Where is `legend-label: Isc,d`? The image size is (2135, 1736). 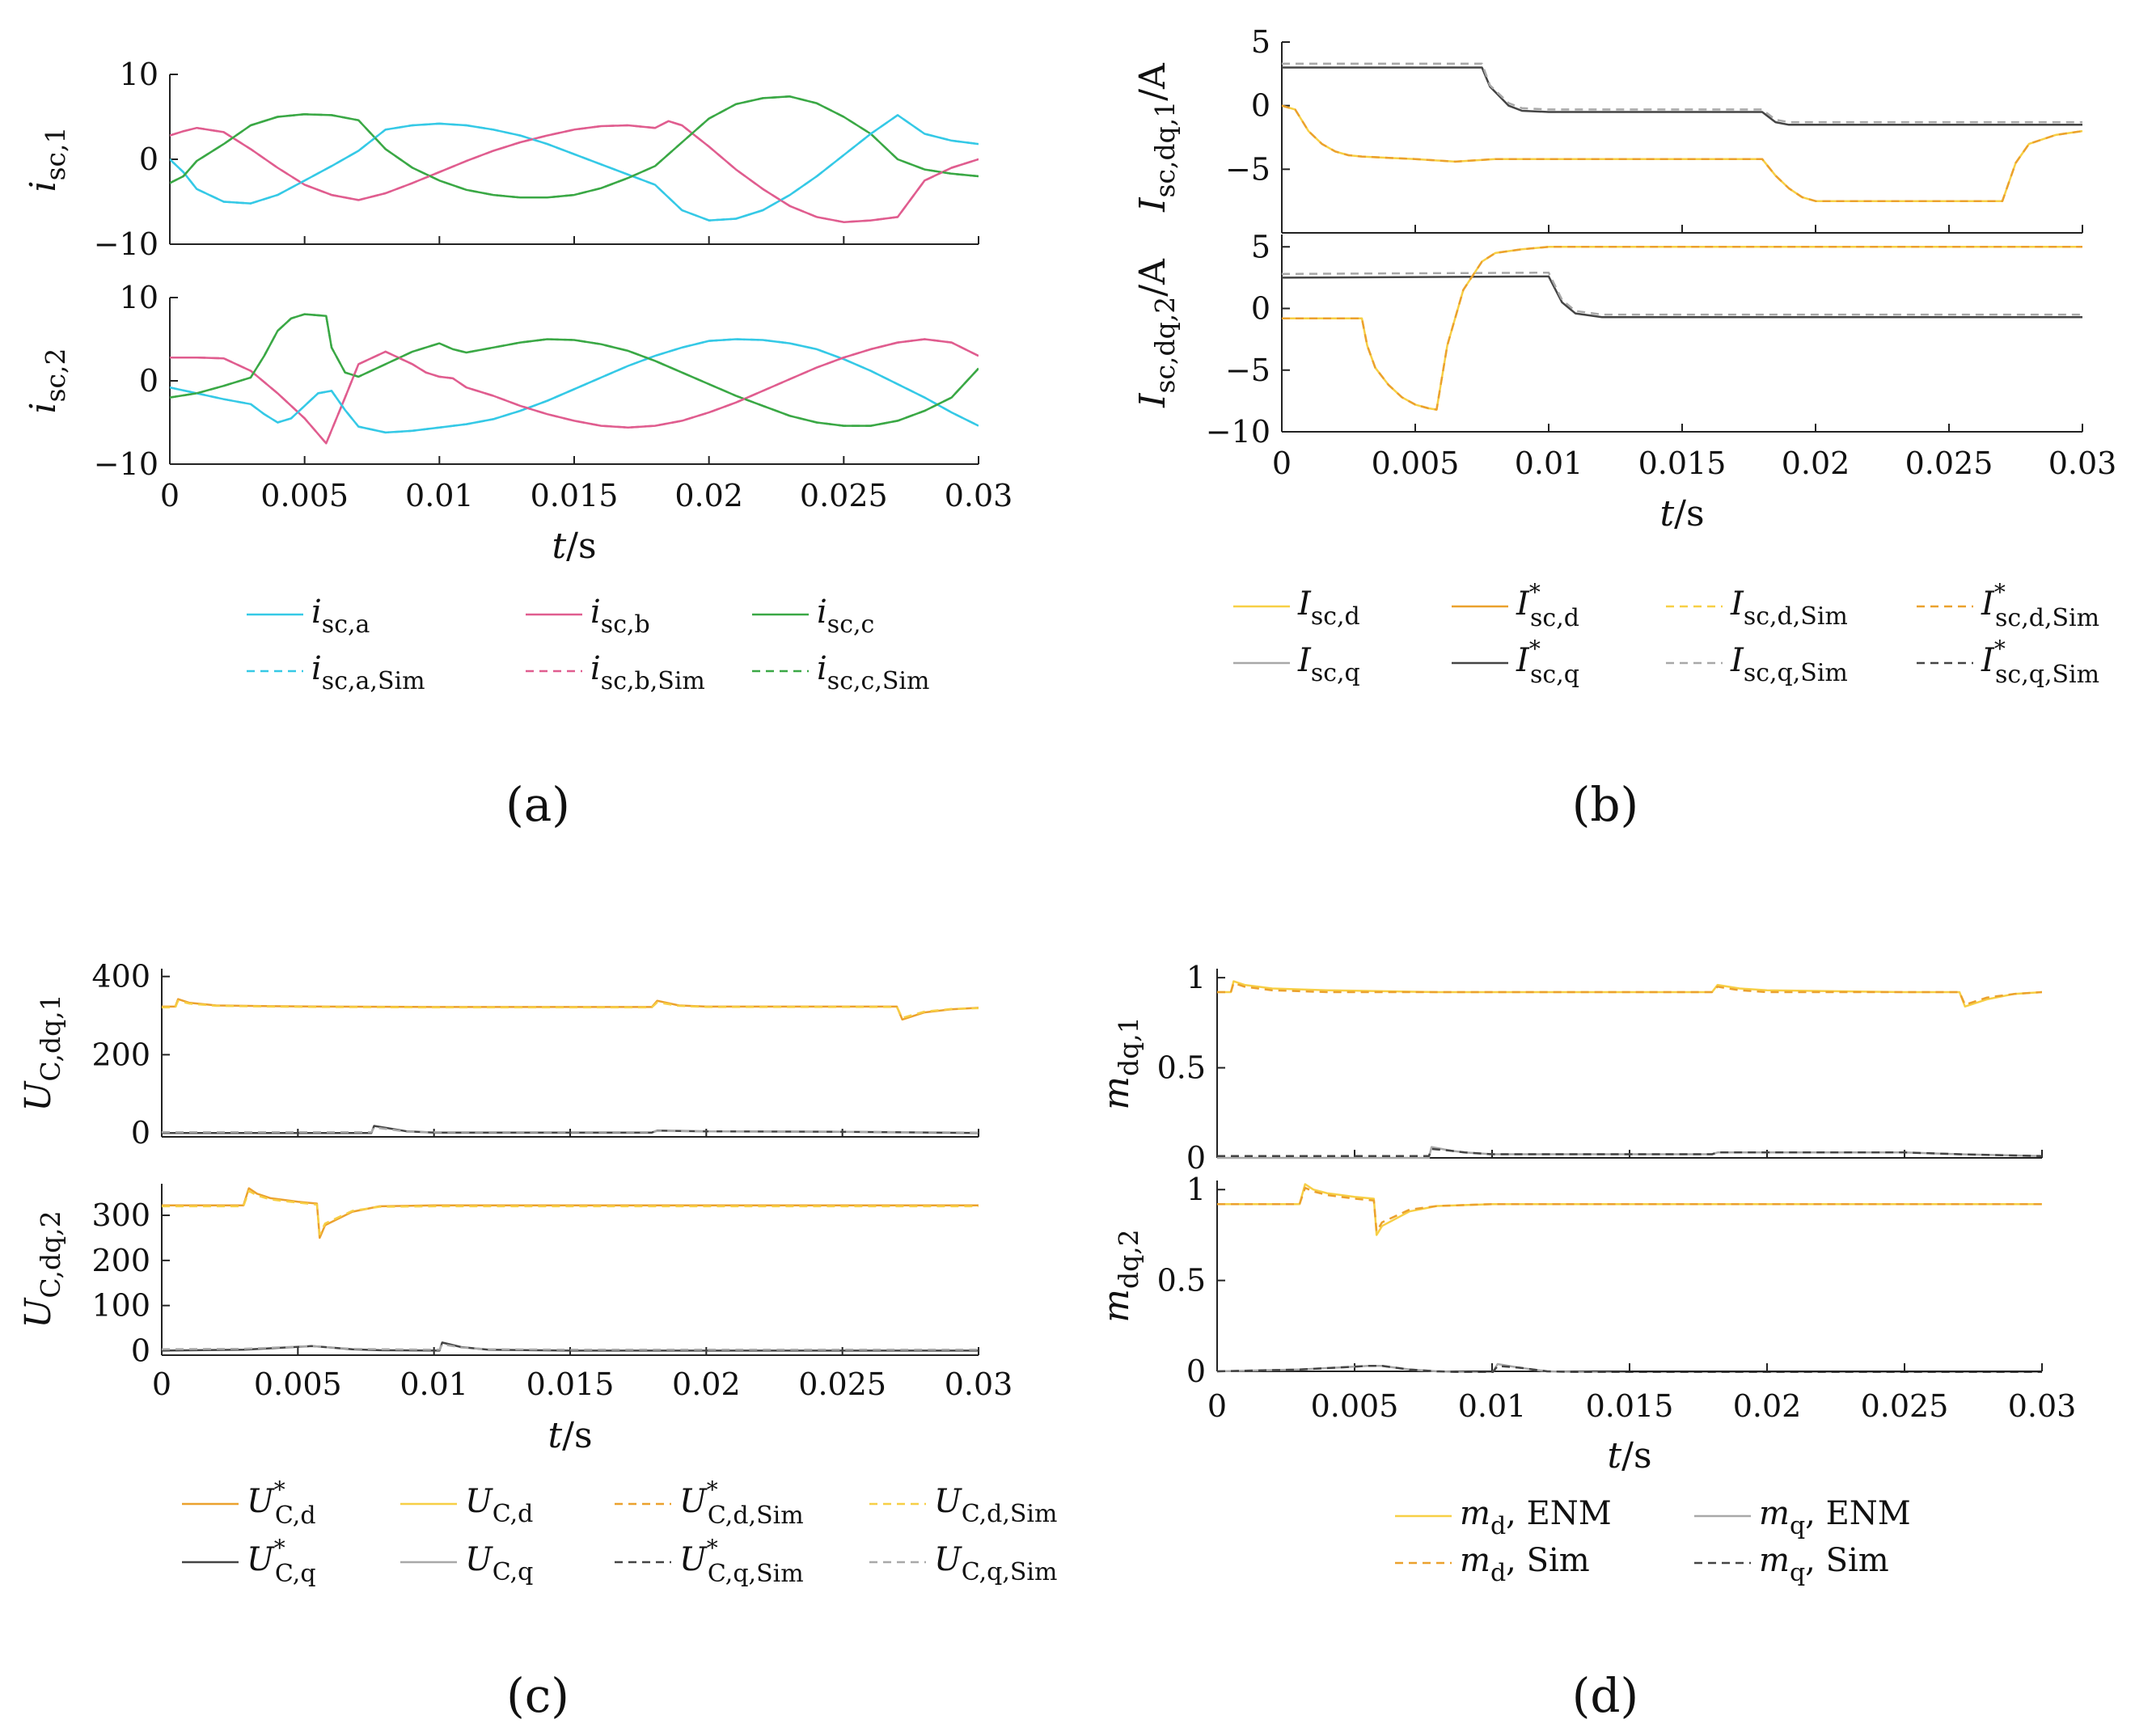
legend-label: Isc,d is located at coordinates (1328, 608).